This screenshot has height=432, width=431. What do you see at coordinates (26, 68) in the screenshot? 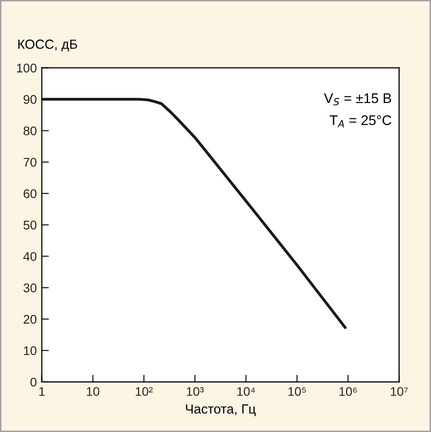
I see `y-tick-label: 100` at bounding box center [26, 68].